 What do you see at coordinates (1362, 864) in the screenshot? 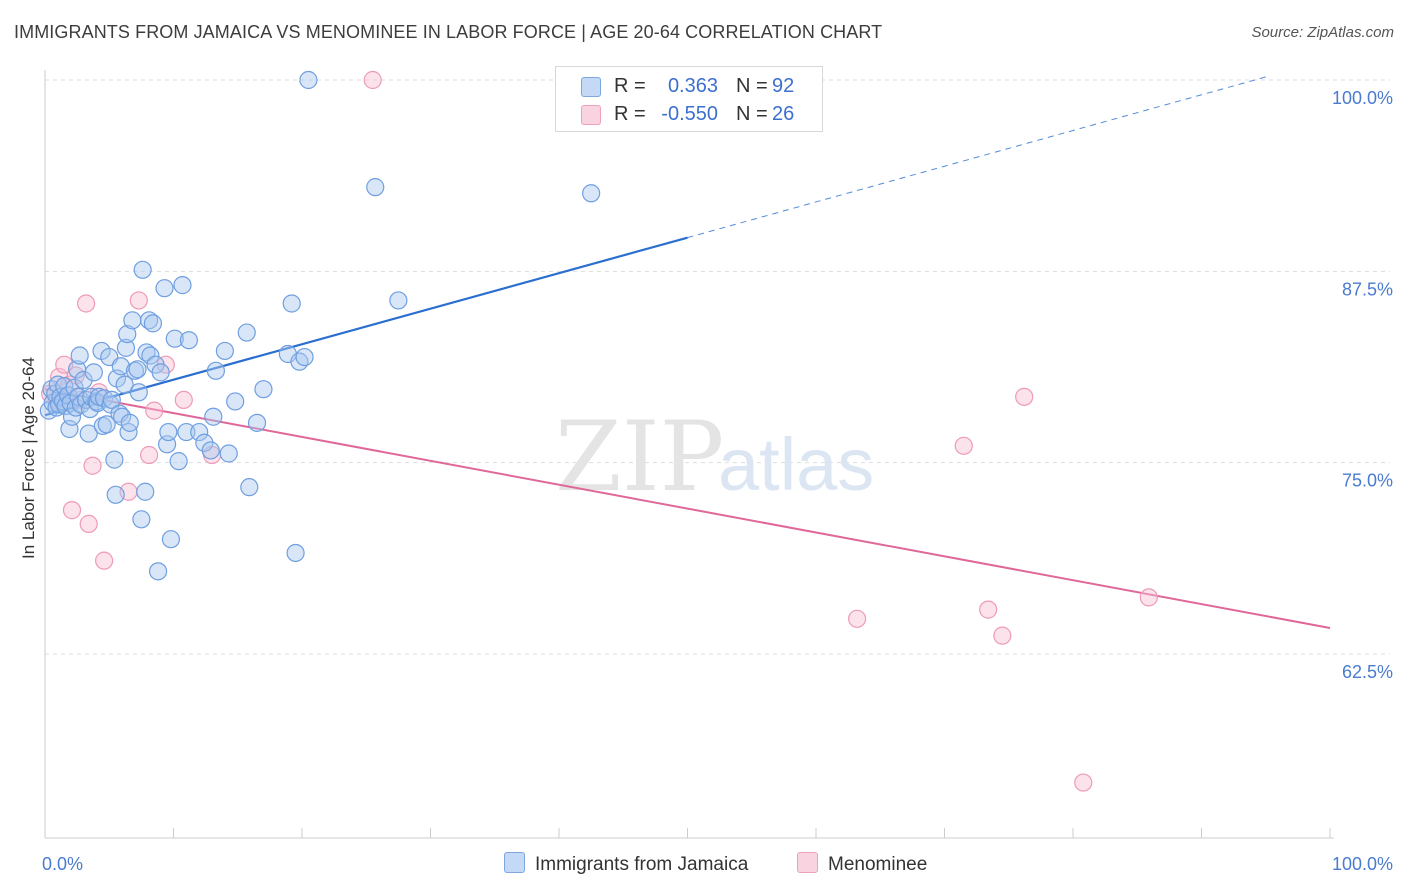
I see `x-tick-label: 100.0%` at bounding box center [1362, 864].